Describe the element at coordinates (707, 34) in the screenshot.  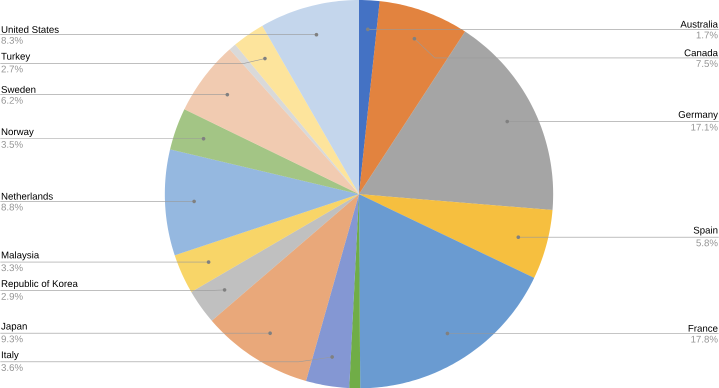
I see `data-label: 1.7%` at that location.